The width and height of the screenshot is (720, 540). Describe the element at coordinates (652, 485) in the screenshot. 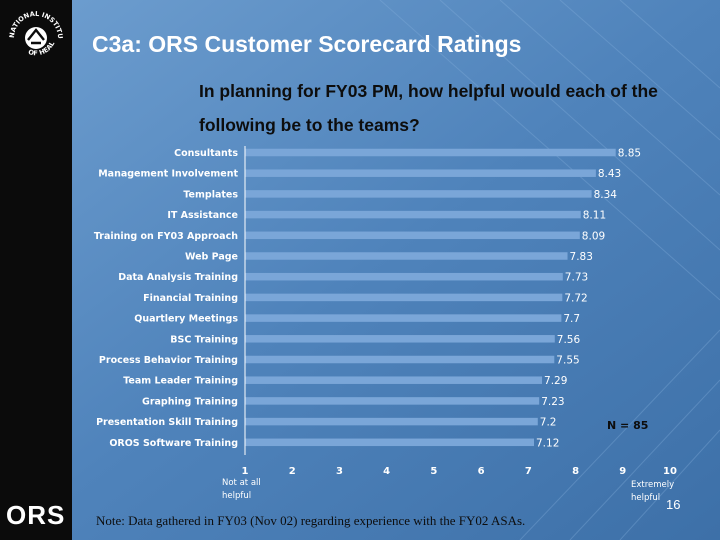

I see `x-label-right-line1: Extremely` at that location.